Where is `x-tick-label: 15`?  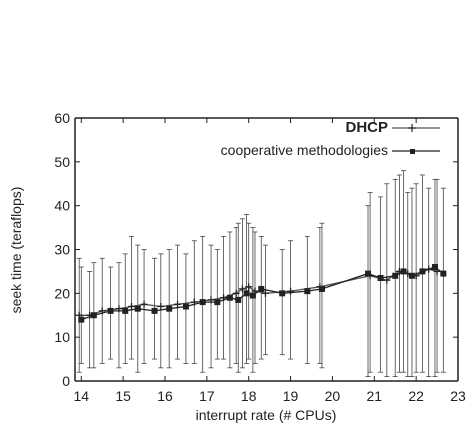 x-tick-label: 15 is located at coordinates (123, 396).